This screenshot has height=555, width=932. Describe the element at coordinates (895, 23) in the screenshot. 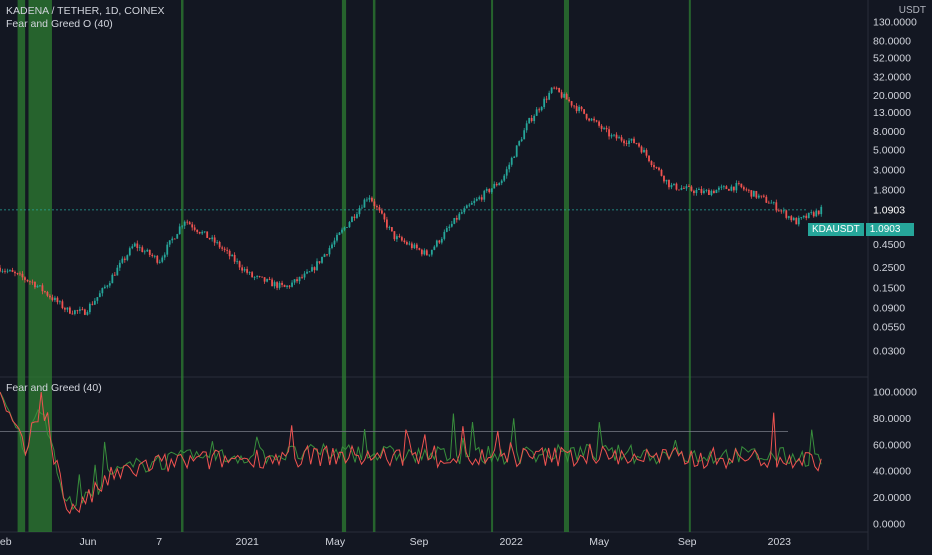

I see `price-tick-label: 130.0000` at that location.